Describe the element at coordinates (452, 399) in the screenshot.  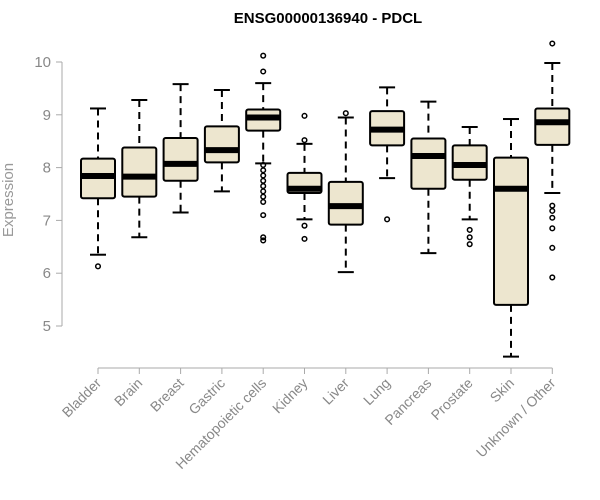
I see `x-tick-label: Prostate` at that location.